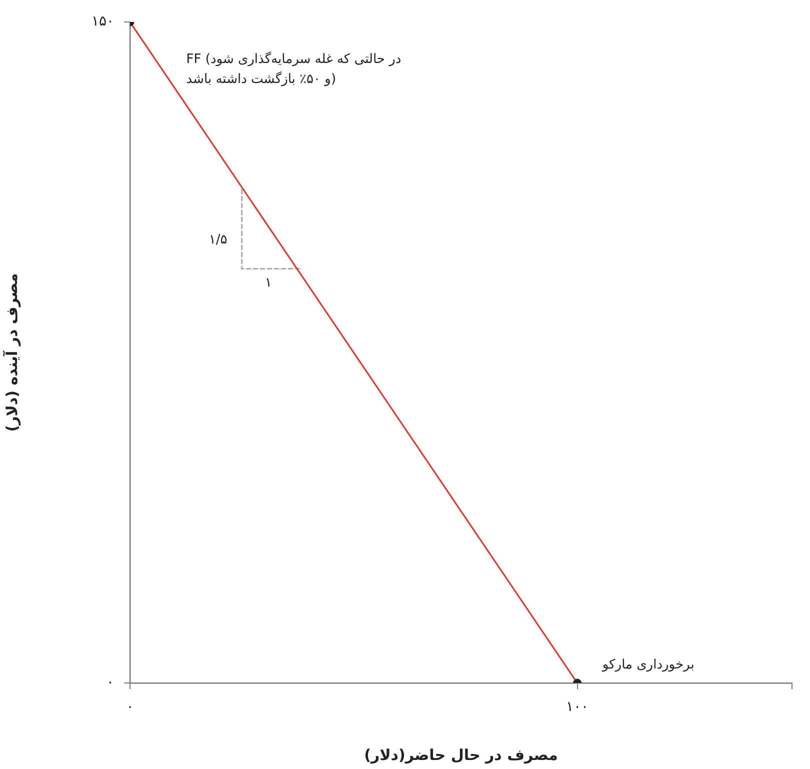  Describe the element at coordinates (102, 22) in the screenshot. I see `y-tick-label: ۱۵۰` at that location.